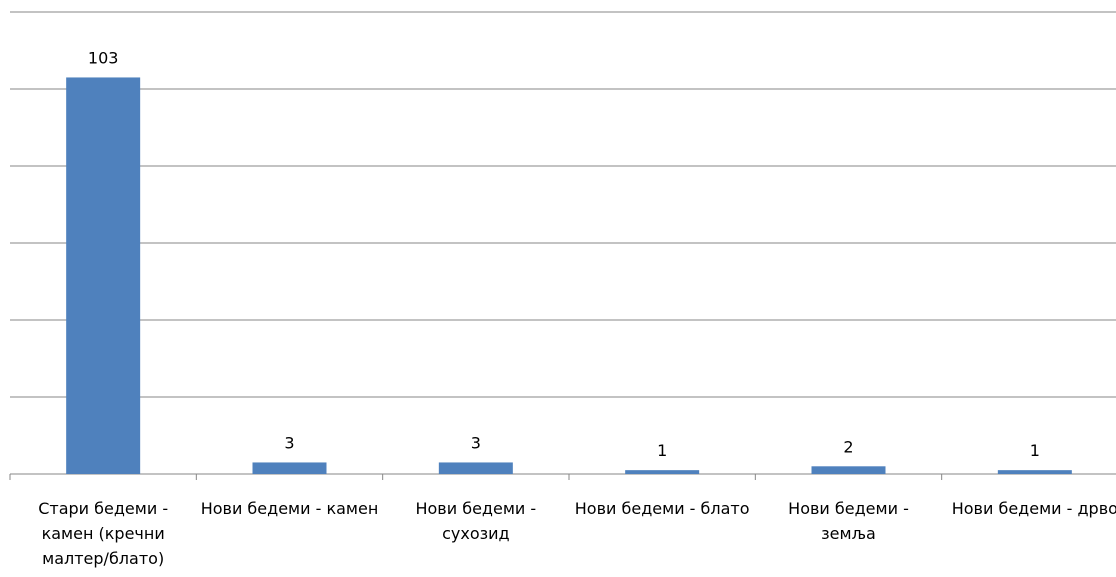  What do you see at coordinates (848, 446) in the screenshot?
I see `data-label: 2` at bounding box center [848, 446].